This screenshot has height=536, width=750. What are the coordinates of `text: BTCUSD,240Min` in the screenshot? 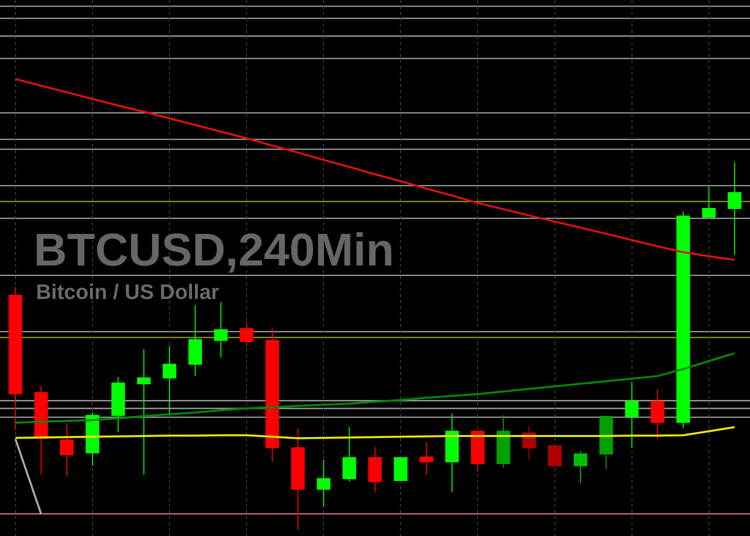 It's located at (214, 249).